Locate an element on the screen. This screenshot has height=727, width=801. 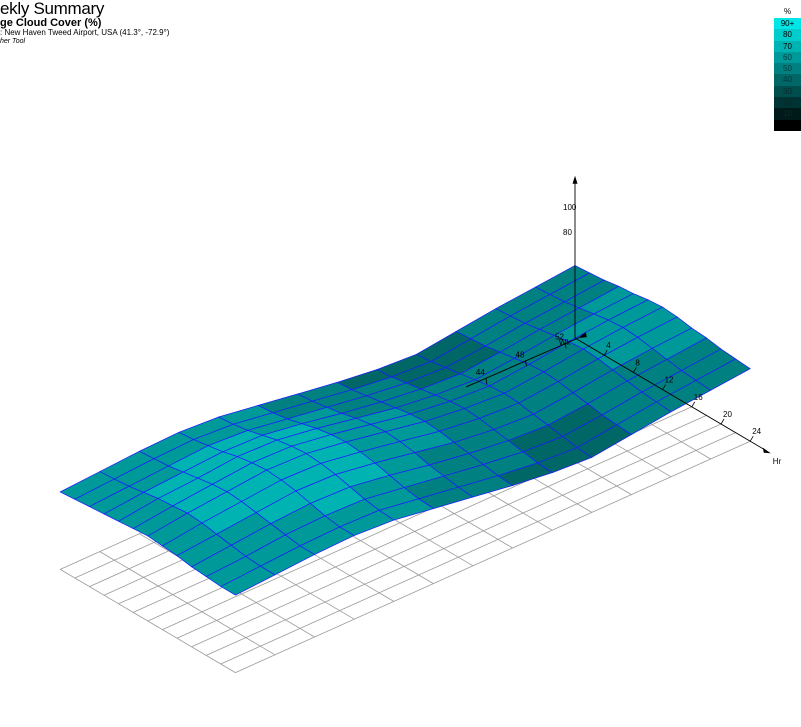
x-tick-label: 8 is located at coordinates (637, 362).